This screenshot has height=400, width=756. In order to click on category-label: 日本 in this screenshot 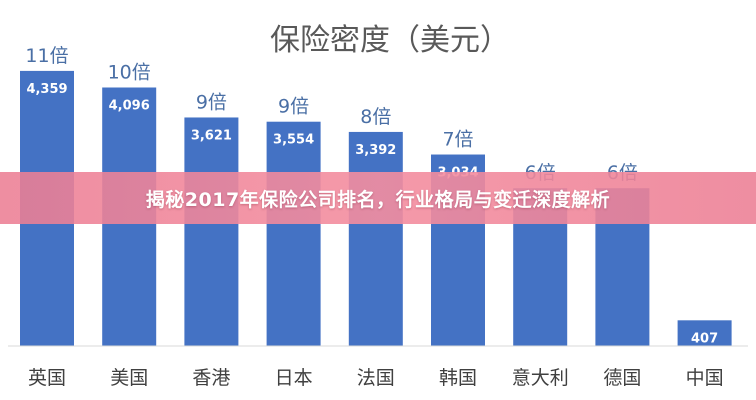, I will do `click(294, 378)`.